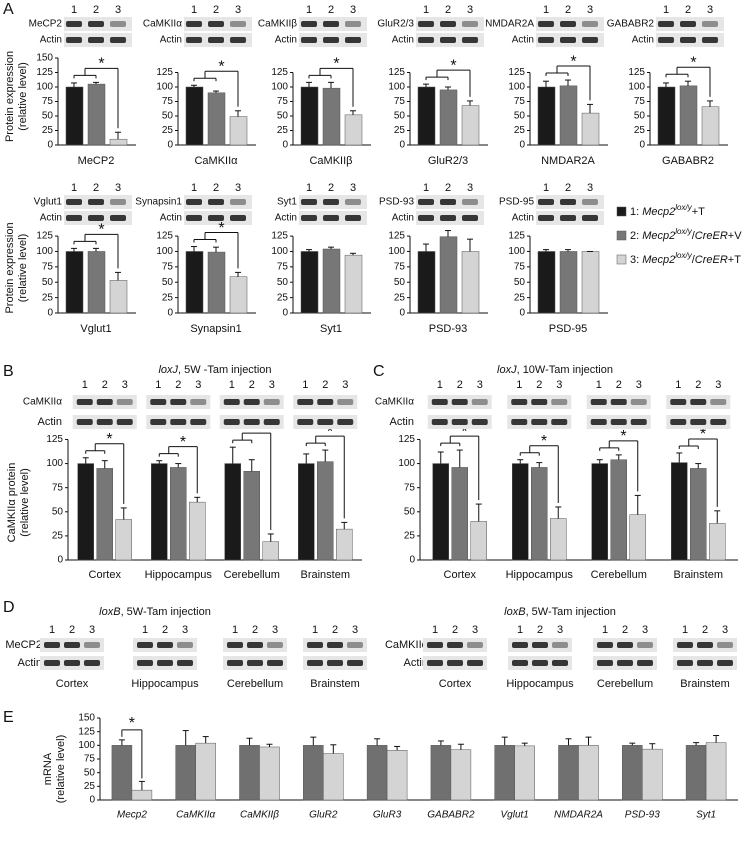 This screenshot has width=744, height=846. What do you see at coordinates (277, 24) in the screenshot?
I see `blot-label: CaMKIIβ` at bounding box center [277, 24].